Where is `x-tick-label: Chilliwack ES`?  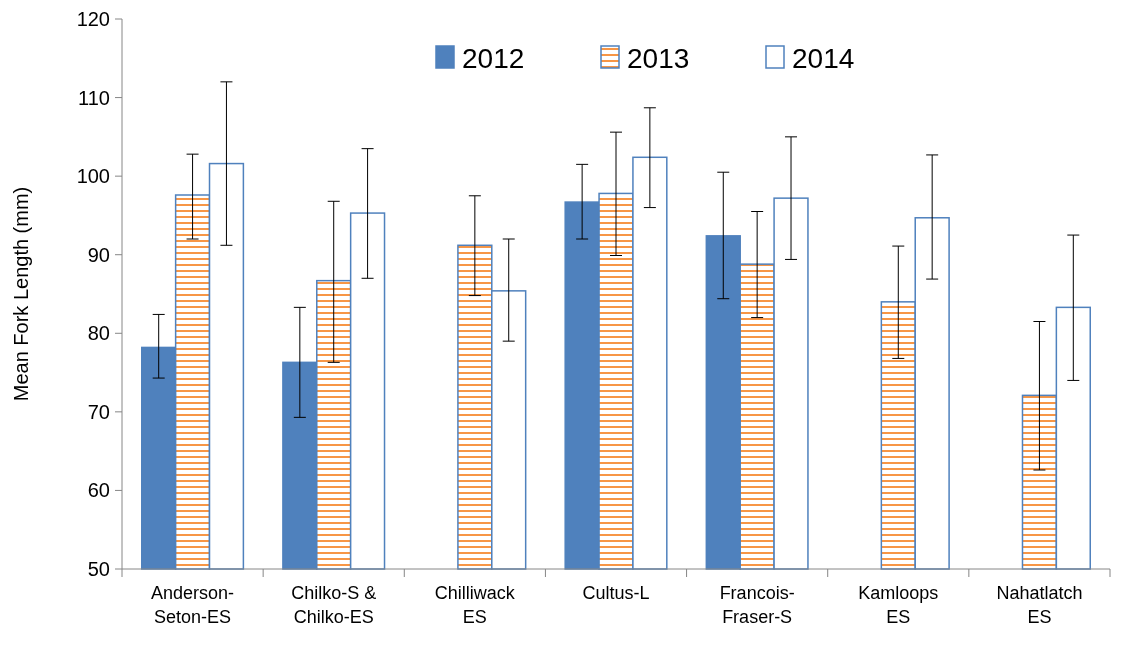 x-tick-label: Chilliwack ES is located at coordinates (475, 605).